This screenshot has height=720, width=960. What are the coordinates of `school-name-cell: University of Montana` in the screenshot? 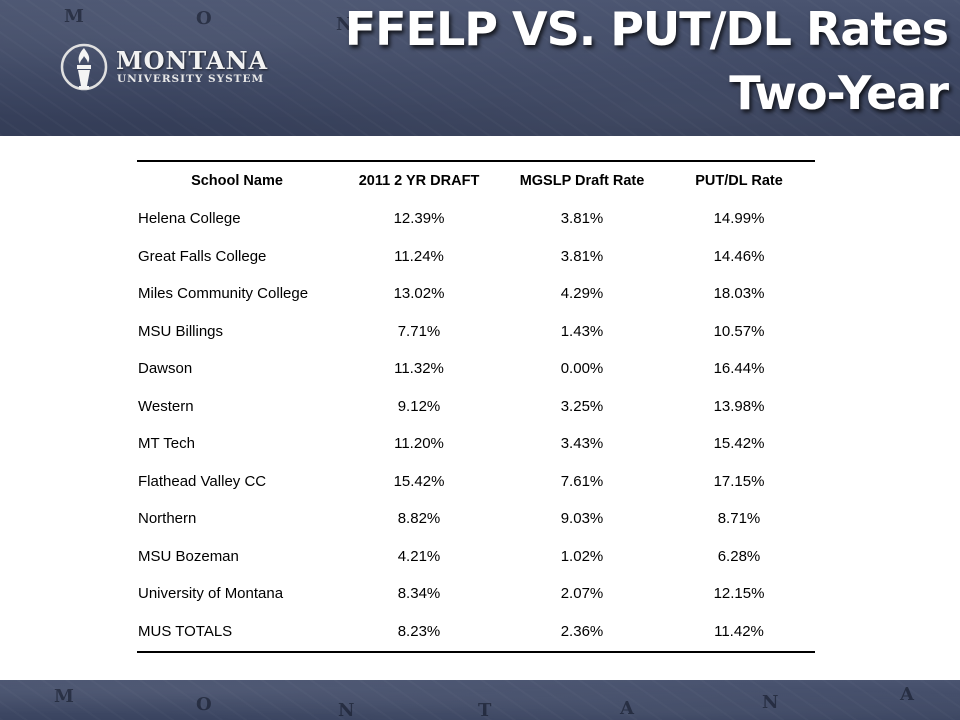 It's located at (211, 594).